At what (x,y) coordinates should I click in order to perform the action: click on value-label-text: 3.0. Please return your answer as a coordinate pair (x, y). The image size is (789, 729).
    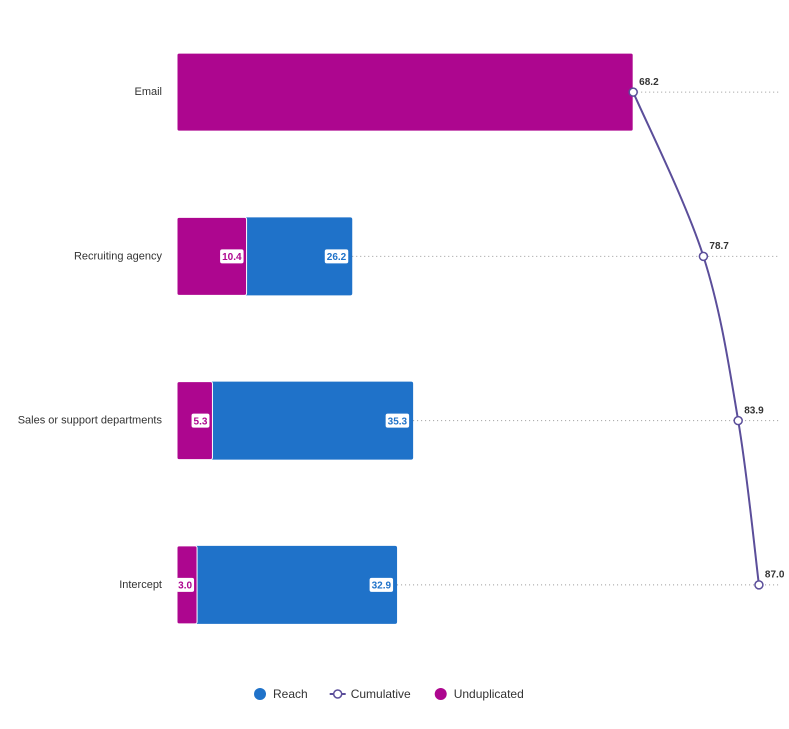
    Looking at the image, I should click on (185, 586).